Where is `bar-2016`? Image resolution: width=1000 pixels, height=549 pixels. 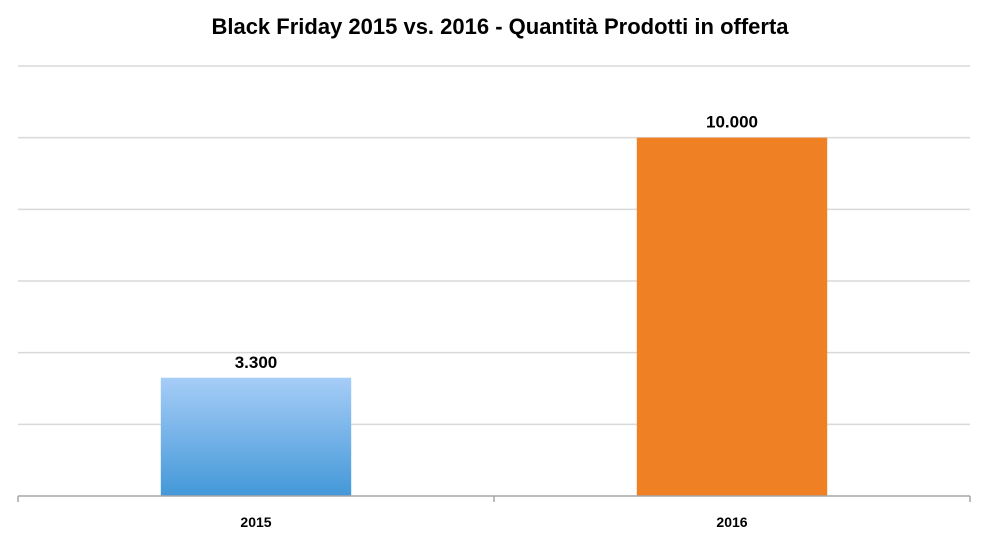
bar-2016 is located at coordinates (732, 316).